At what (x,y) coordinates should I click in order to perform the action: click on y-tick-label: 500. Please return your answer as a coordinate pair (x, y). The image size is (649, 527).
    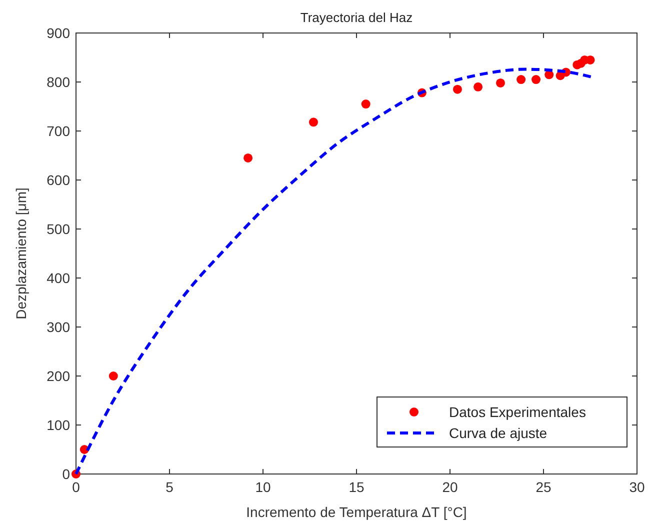
    Looking at the image, I should click on (58, 229).